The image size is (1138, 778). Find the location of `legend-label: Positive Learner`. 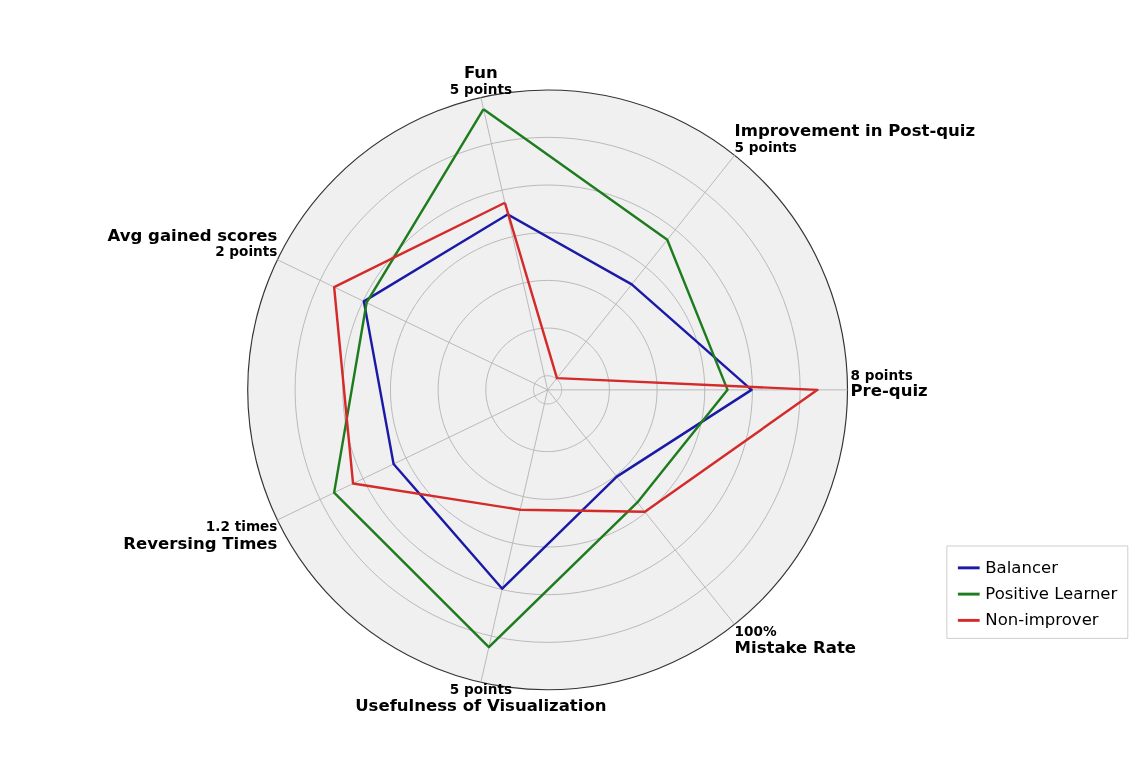

legend-label: Positive Learner is located at coordinates (1051, 593).